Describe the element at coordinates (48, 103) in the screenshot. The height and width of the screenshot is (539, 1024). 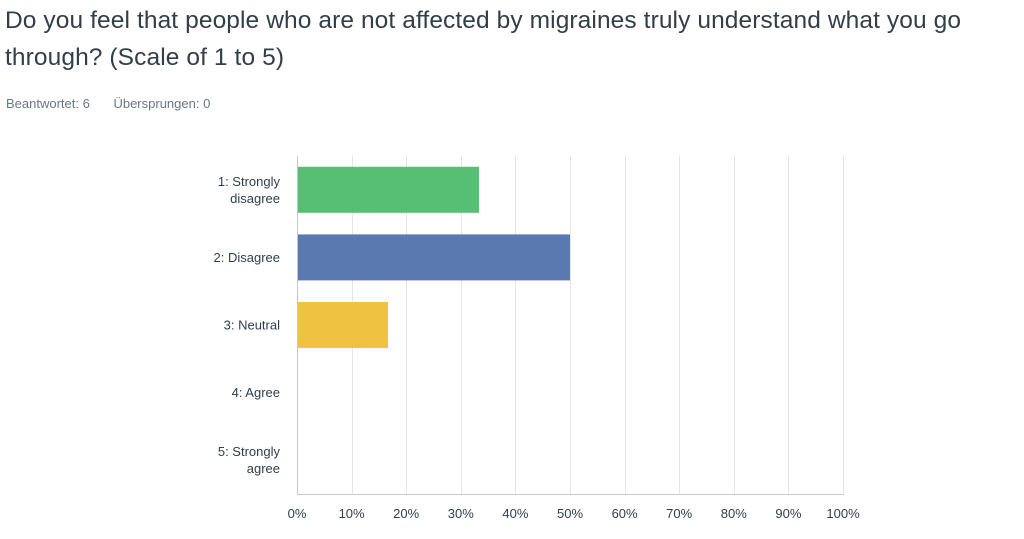
I see `answered-count: Beantwortet: 6` at that location.